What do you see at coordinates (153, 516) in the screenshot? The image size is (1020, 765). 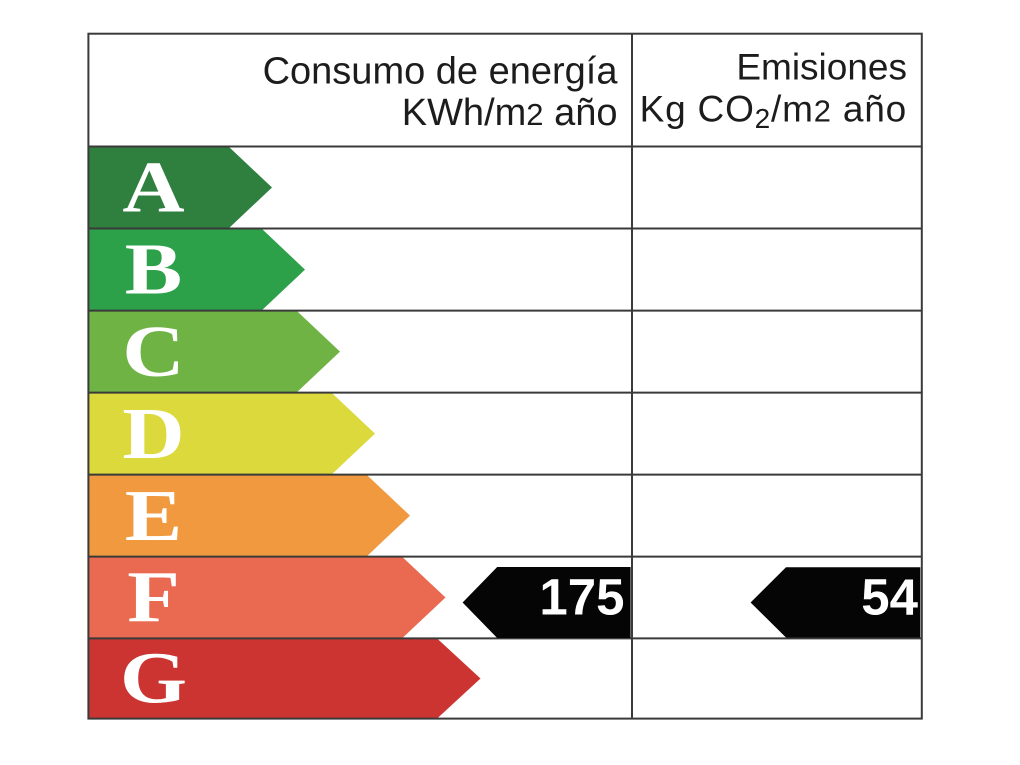 I see `svg-text: E` at bounding box center [153, 516].